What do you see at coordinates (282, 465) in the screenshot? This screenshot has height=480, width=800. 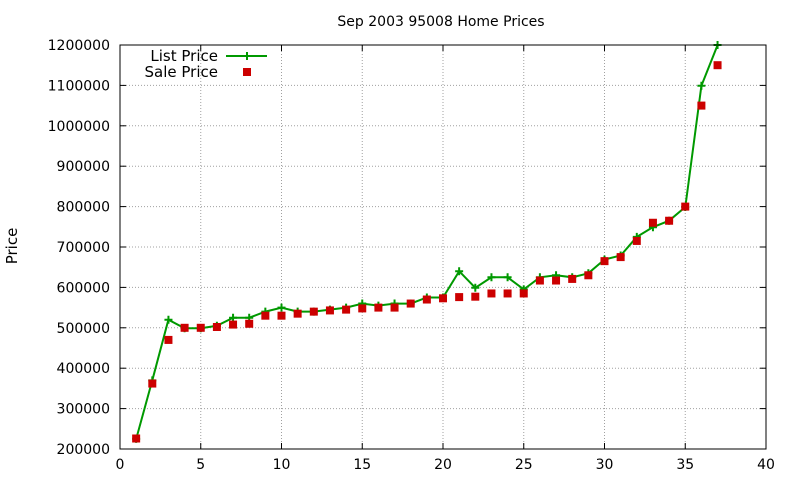 I see `x-tick-label: 10` at bounding box center [282, 465].